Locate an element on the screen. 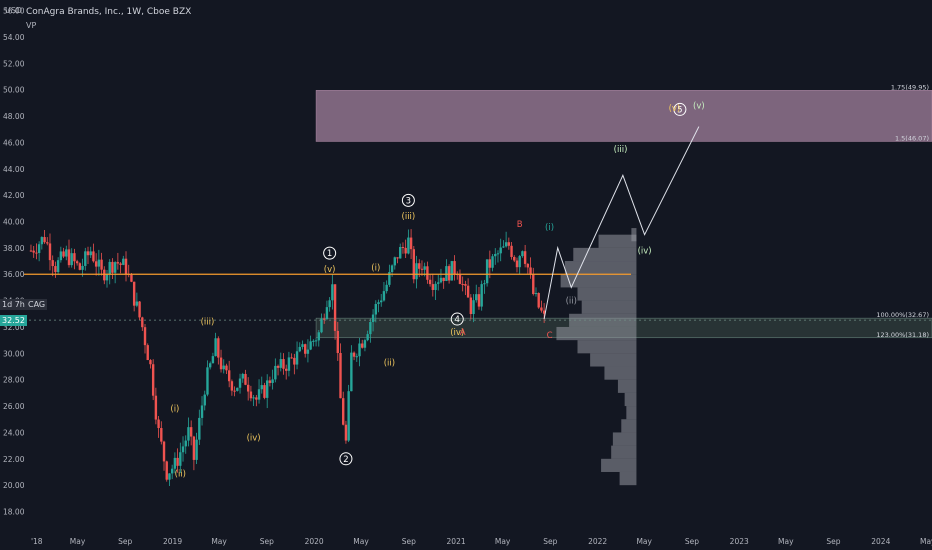 Image resolution: width=932 pixels, height=550 pixels. y-tick-label: 28.00 is located at coordinates (14, 380).